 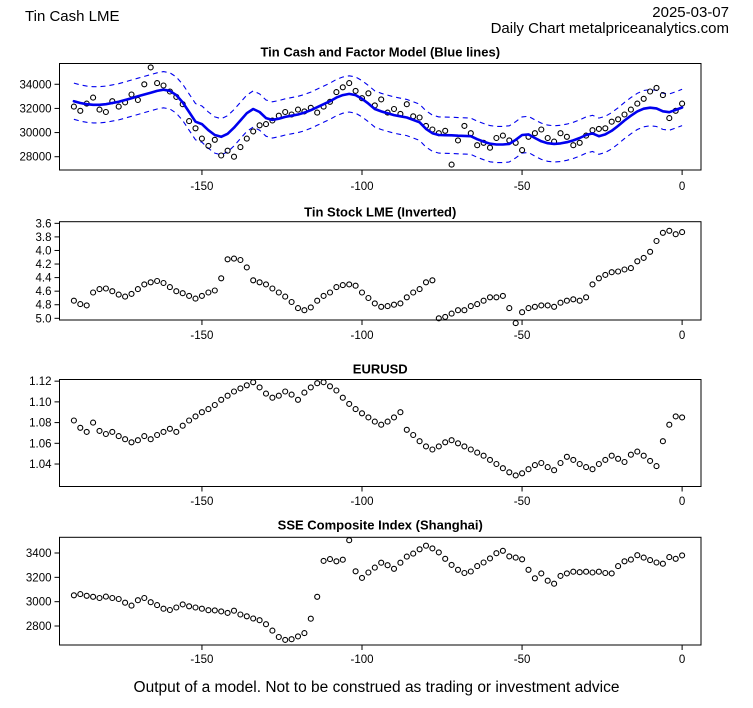 I want to click on plot-box, so click(x=380, y=591).